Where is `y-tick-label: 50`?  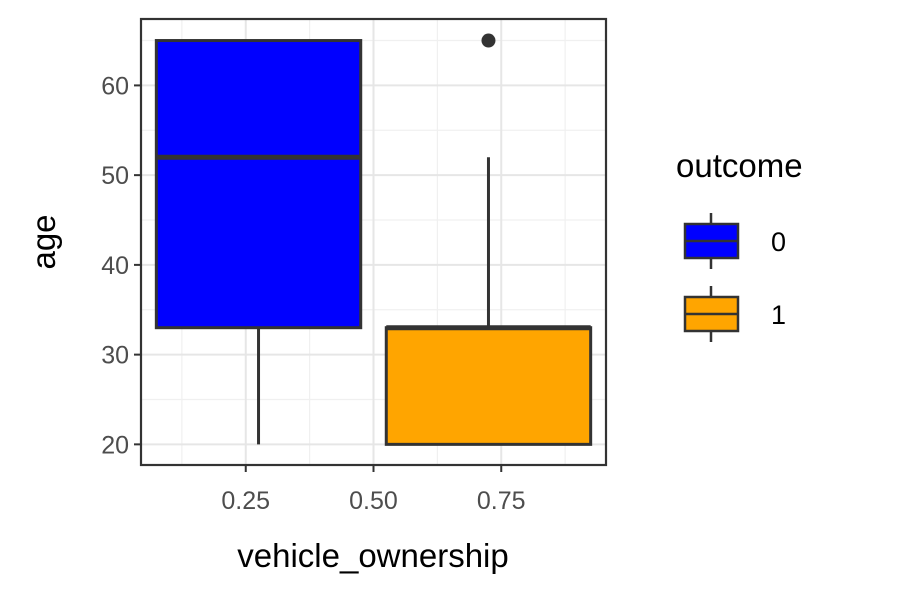
y-tick-label: 50 is located at coordinates (115, 176).